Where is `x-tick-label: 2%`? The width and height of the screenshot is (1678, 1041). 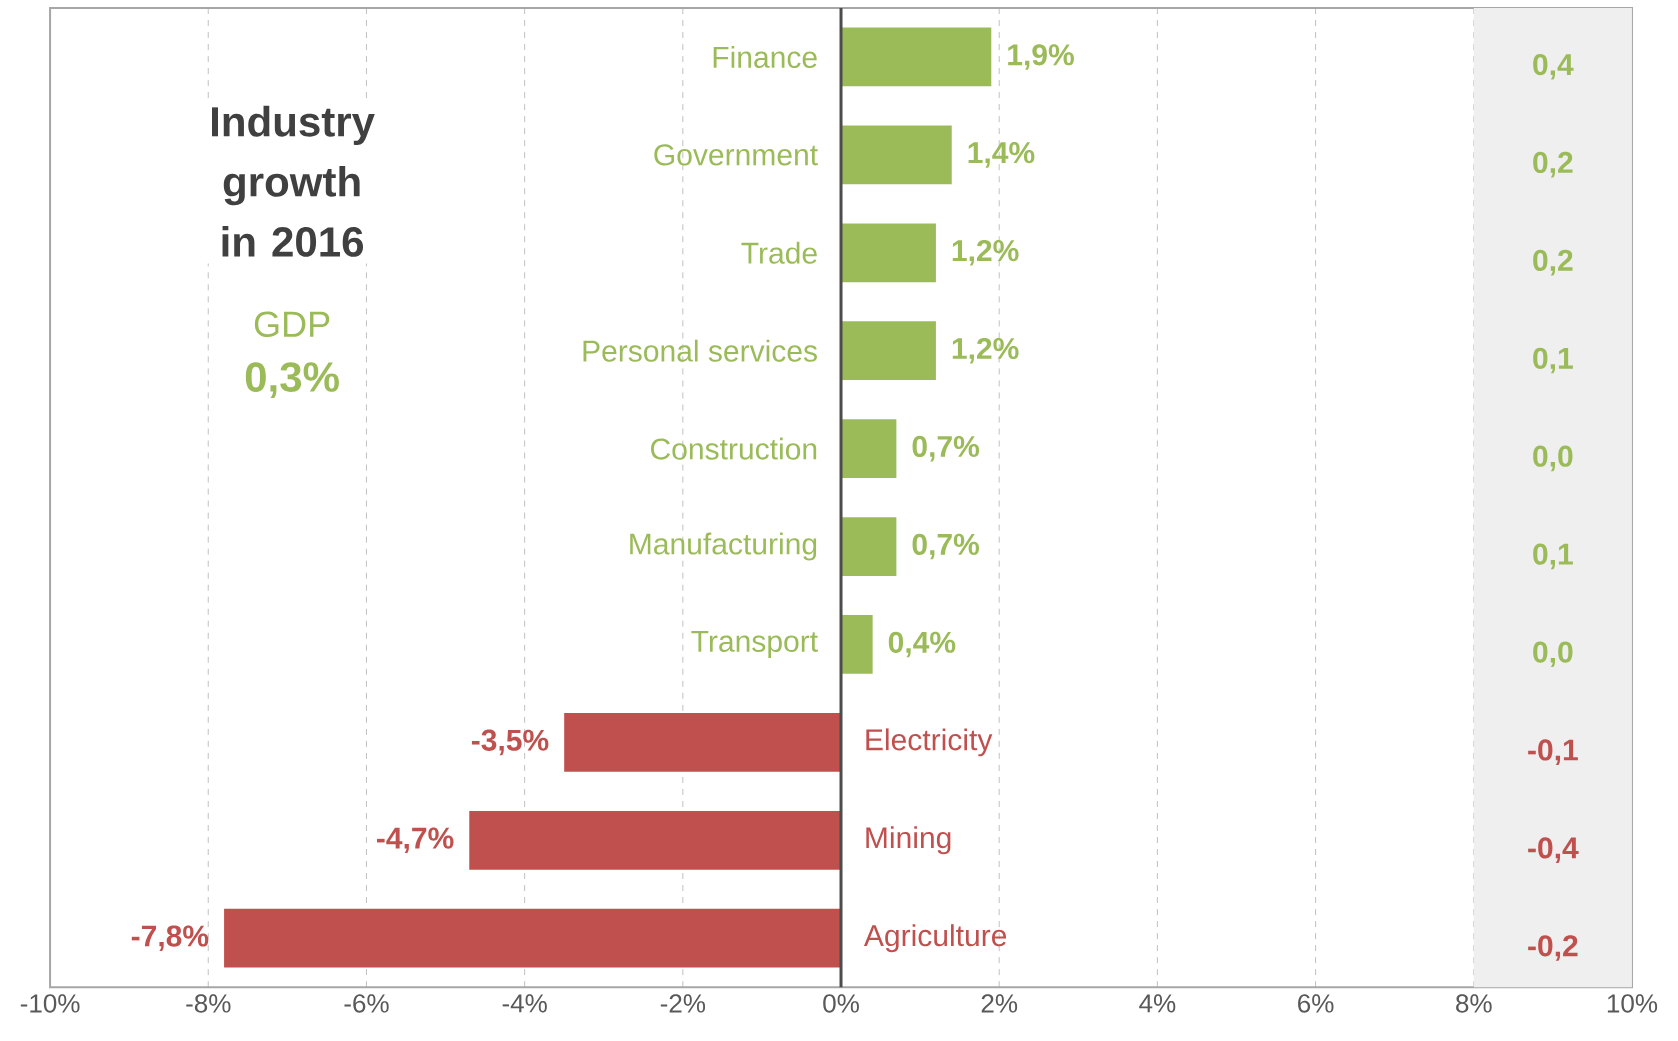
x-tick-label: 2% is located at coordinates (999, 1003).